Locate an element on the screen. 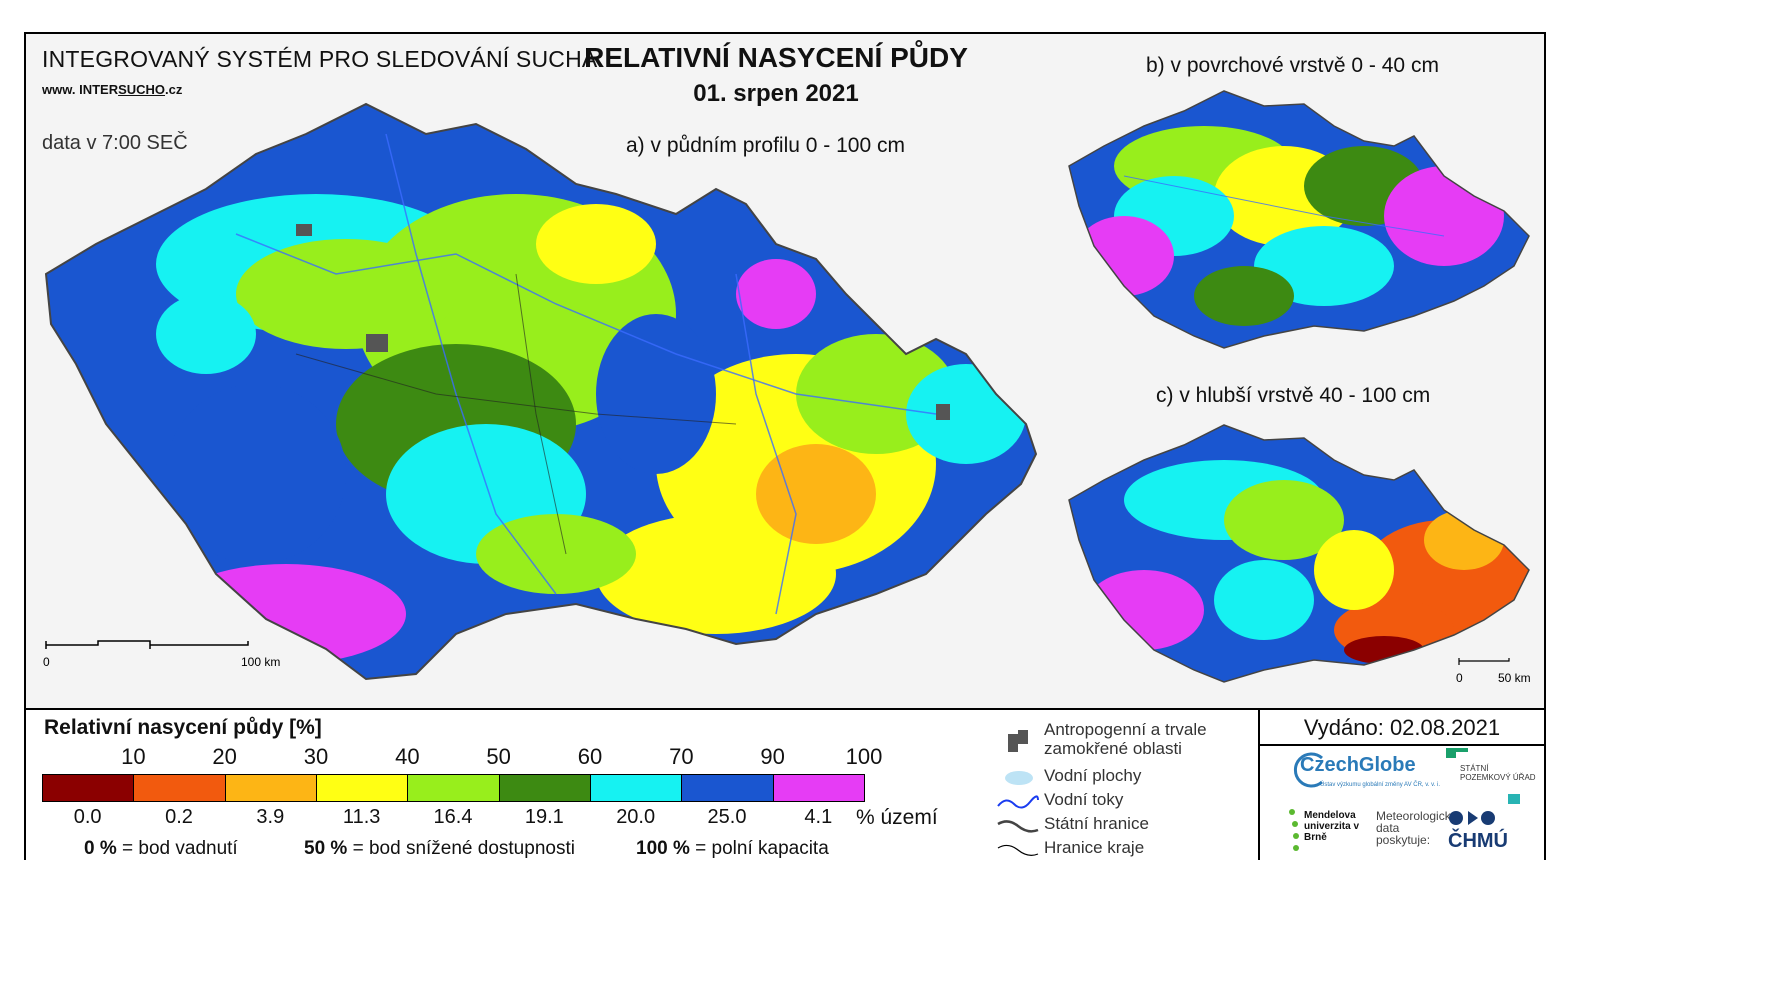 Image resolution: width=1772 pixels, height=1003 pixels. definition-100-text: = polní kapacita is located at coordinates (762, 848).